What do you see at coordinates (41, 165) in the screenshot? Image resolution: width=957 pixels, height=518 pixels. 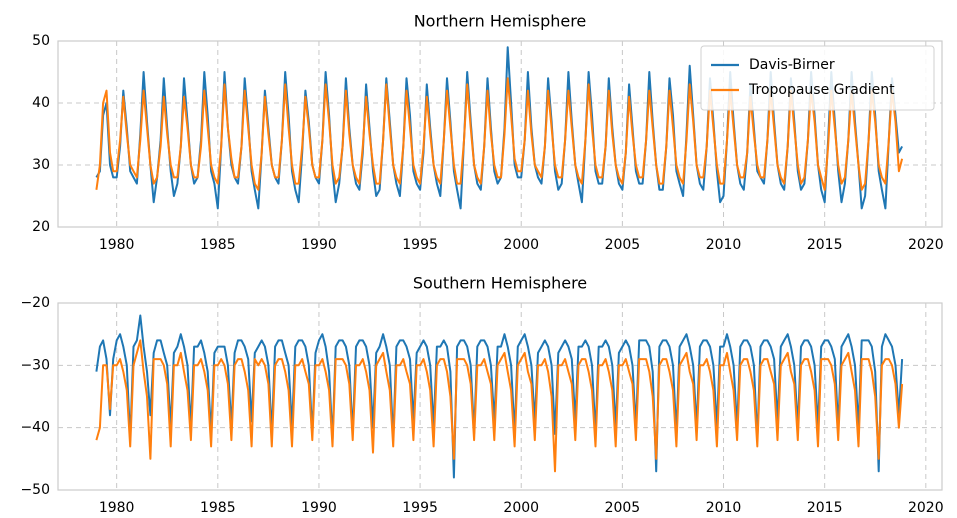 I see `y-tick-label: 30` at bounding box center [41, 165].